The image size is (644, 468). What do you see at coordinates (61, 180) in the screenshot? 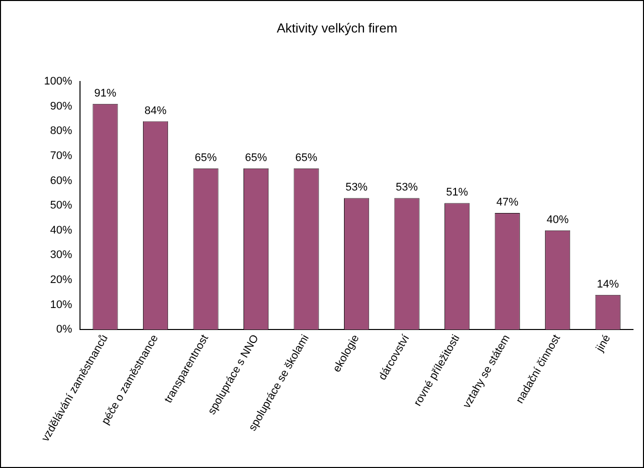
I see `y-tick-label: 60%` at bounding box center [61, 180].